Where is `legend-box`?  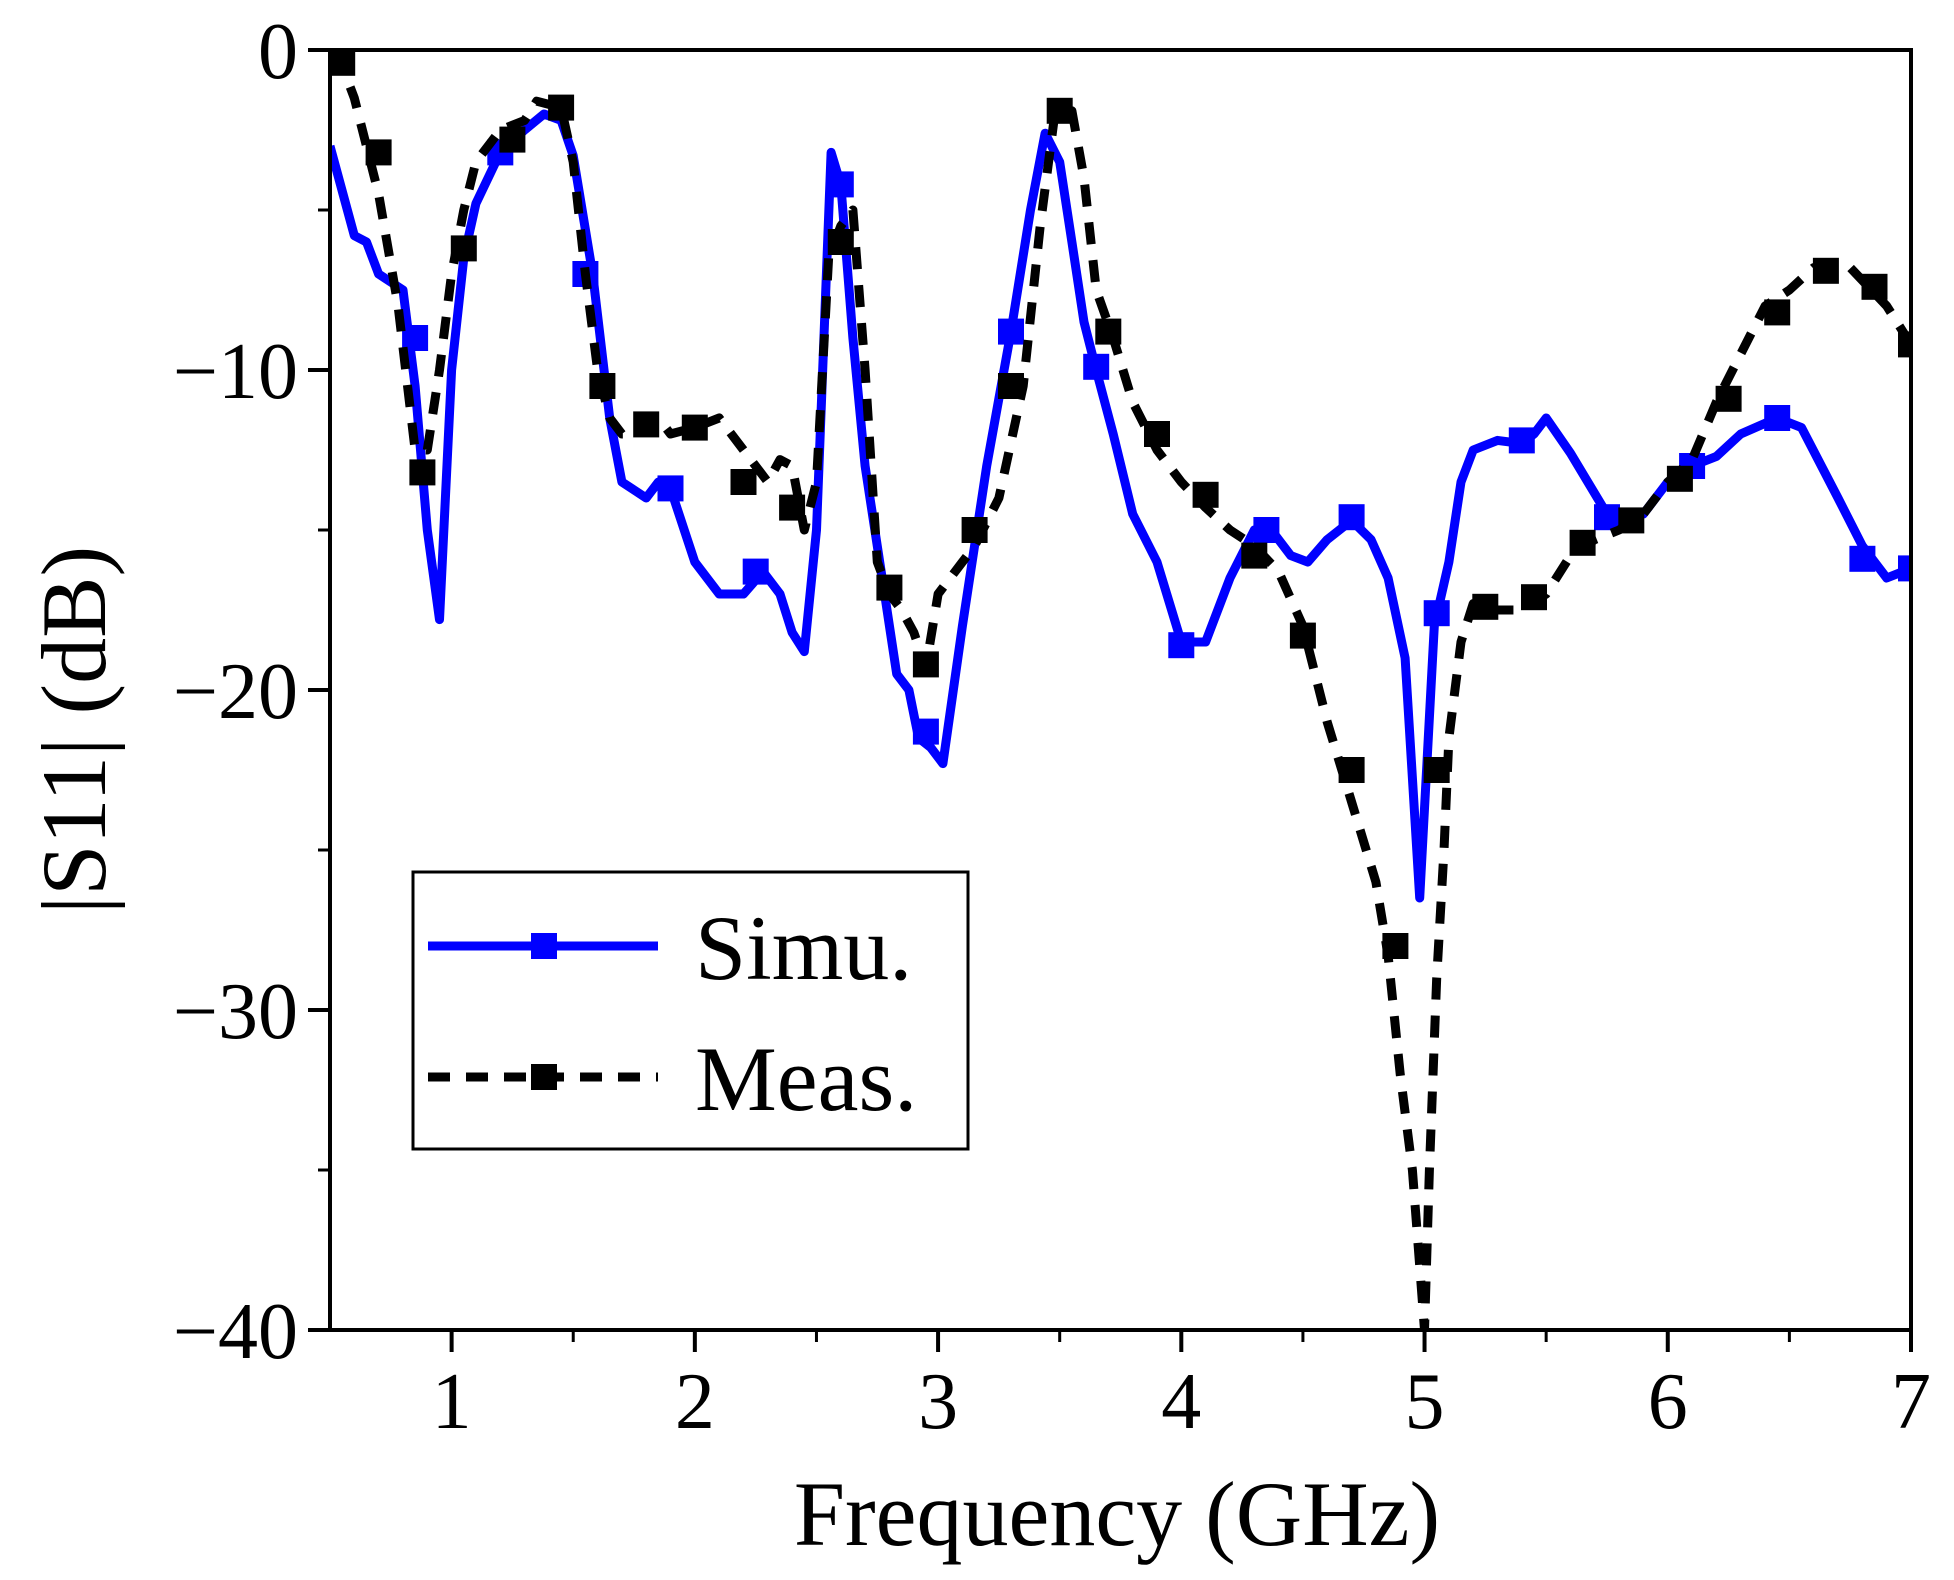 legend-box is located at coordinates (690, 1010).